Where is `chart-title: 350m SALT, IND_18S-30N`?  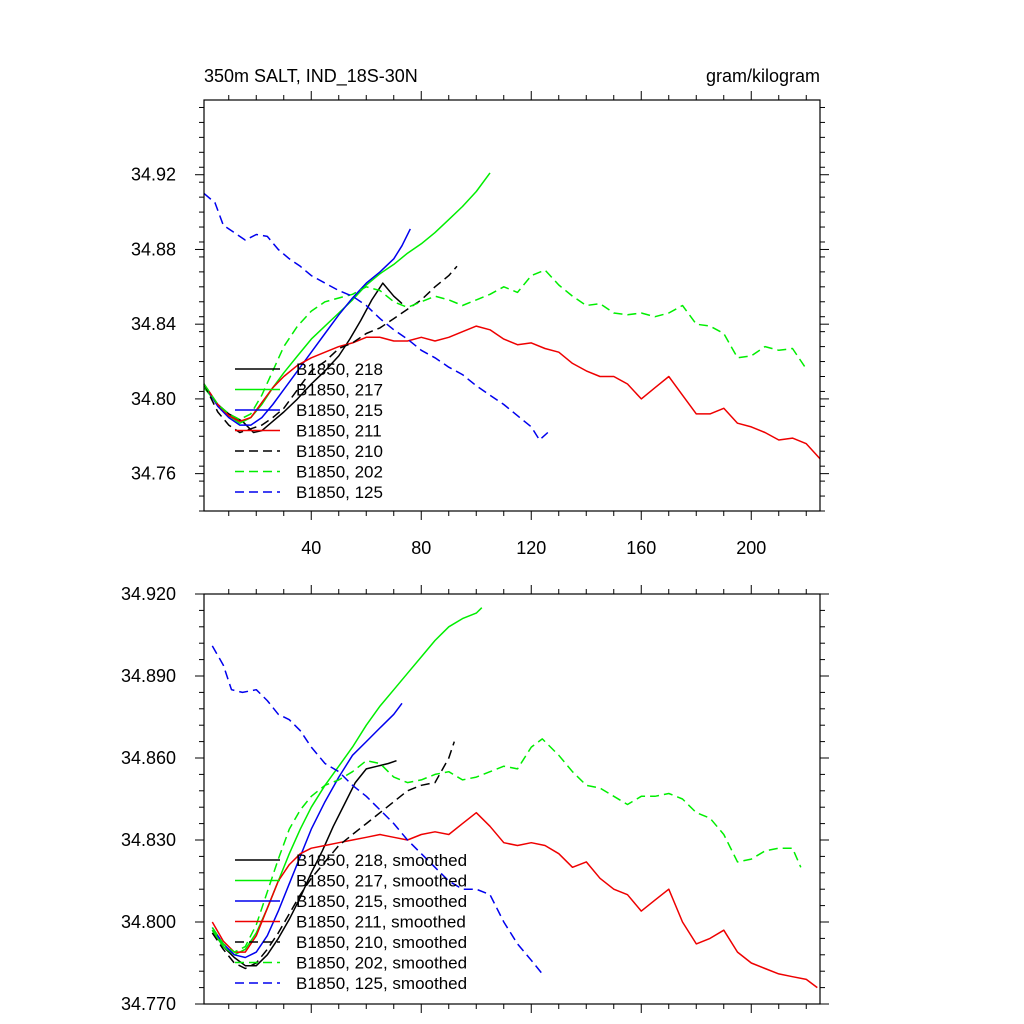 chart-title: 350m SALT, IND_18S-30N is located at coordinates (311, 76).